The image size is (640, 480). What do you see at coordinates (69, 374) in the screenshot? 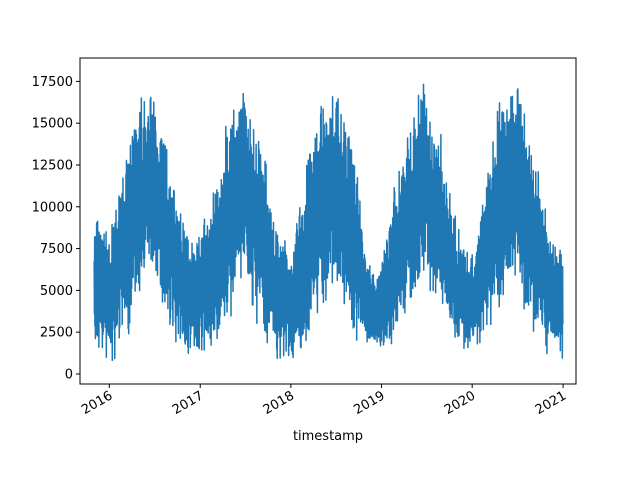
I see `y-tick-label: 0` at bounding box center [69, 374].